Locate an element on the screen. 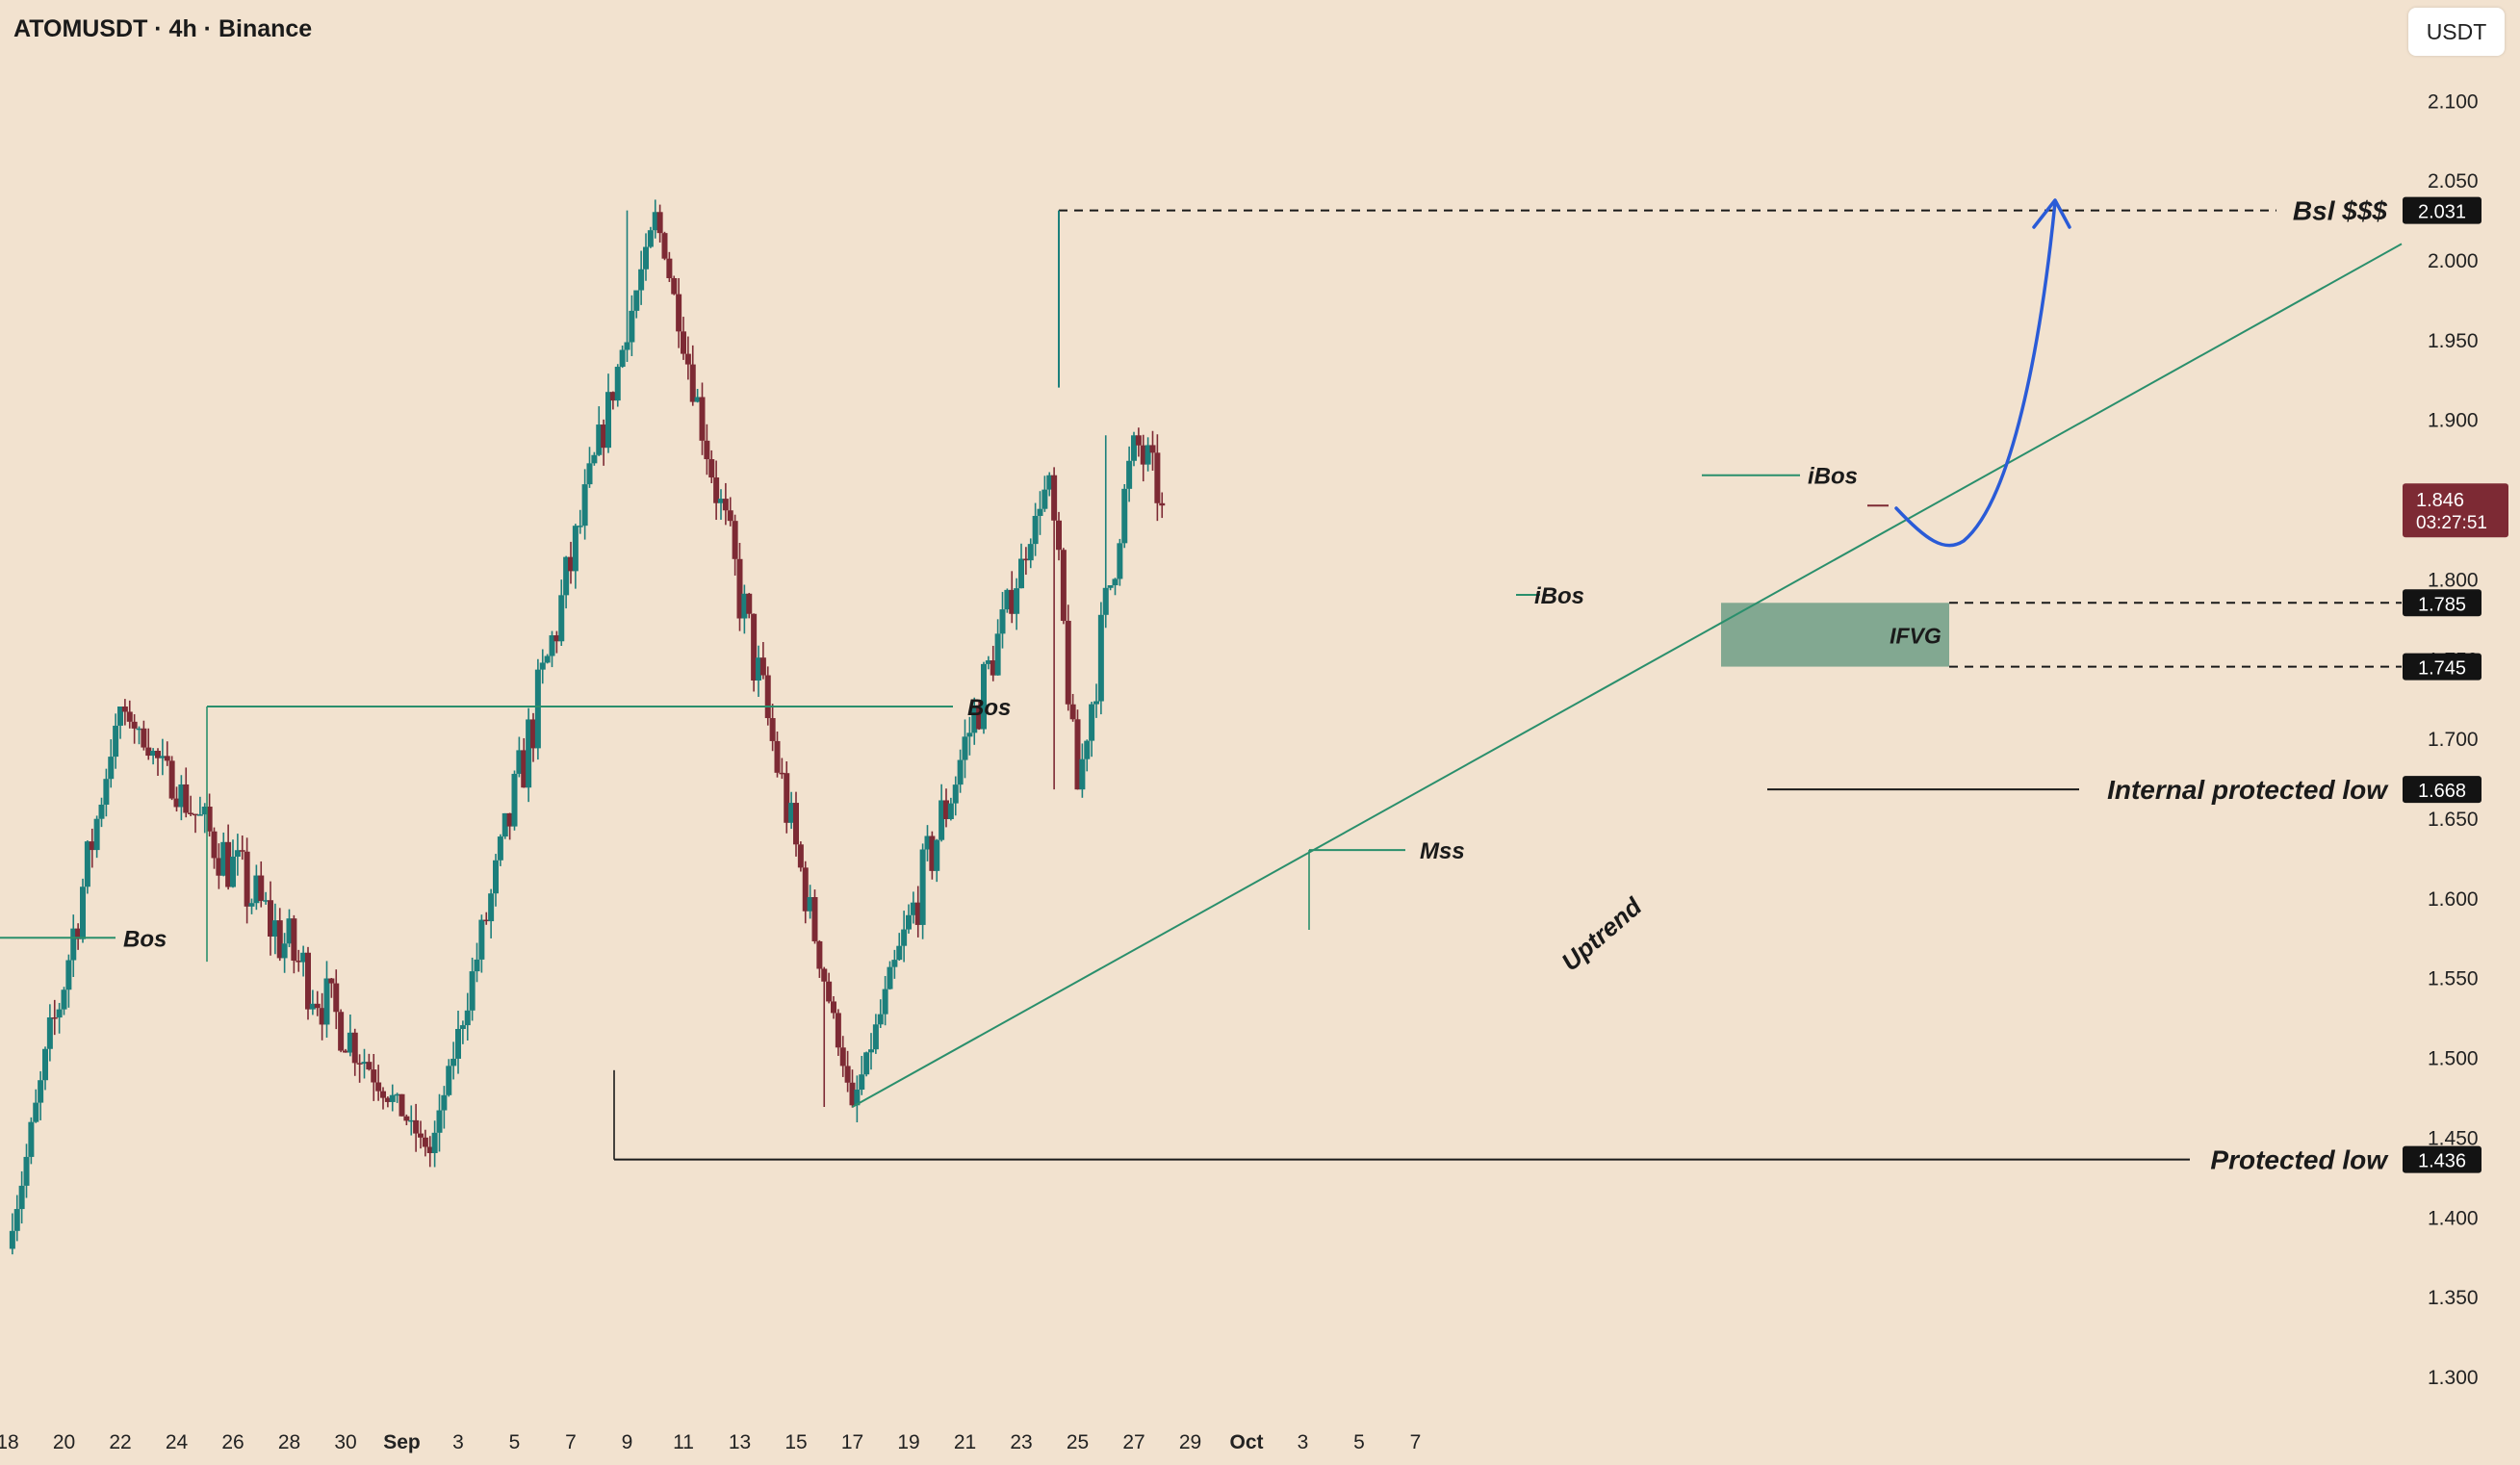 The height and width of the screenshot is (1465, 2520). mss-label: Mss is located at coordinates (1442, 851).